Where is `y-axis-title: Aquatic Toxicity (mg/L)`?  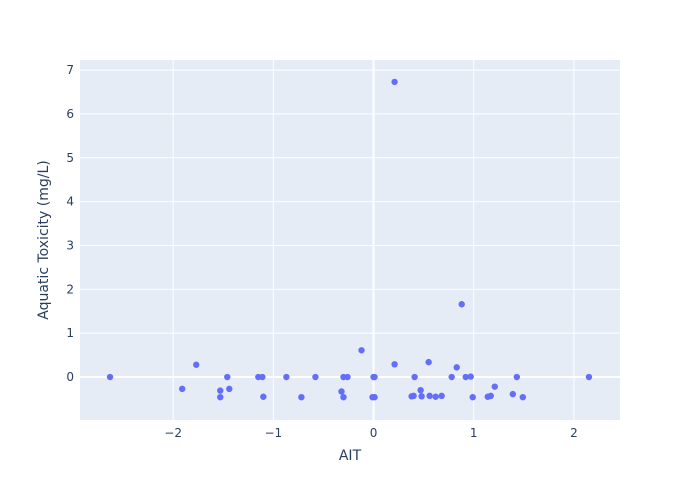
y-axis-title: Aquatic Toxicity (mg/L) is located at coordinates (44, 239).